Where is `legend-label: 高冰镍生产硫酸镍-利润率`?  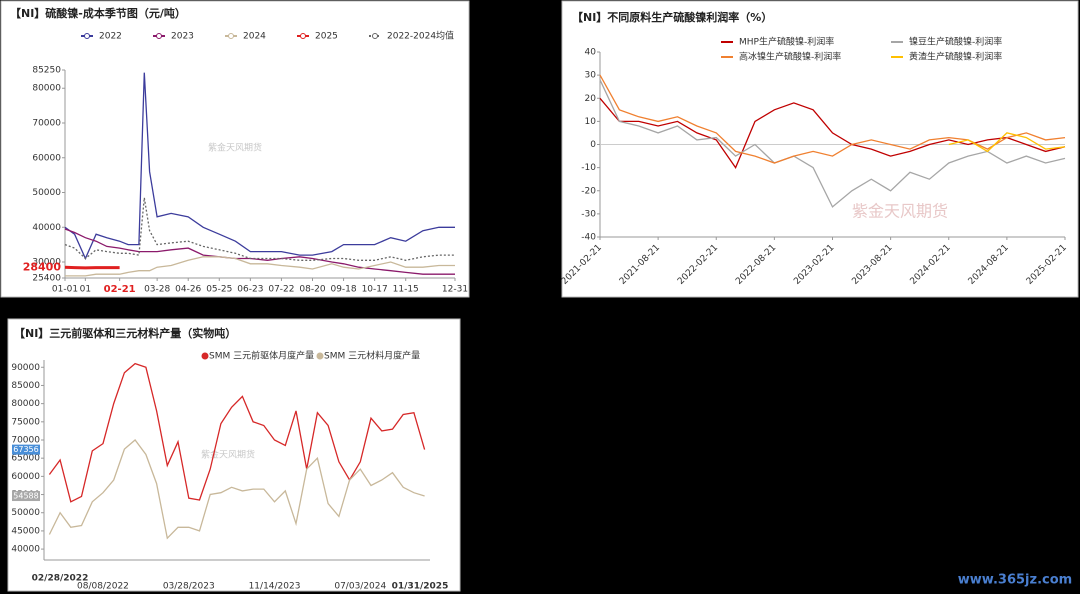 legend-label: 高冰镍生产硫酸镍-利润率 is located at coordinates (790, 57).